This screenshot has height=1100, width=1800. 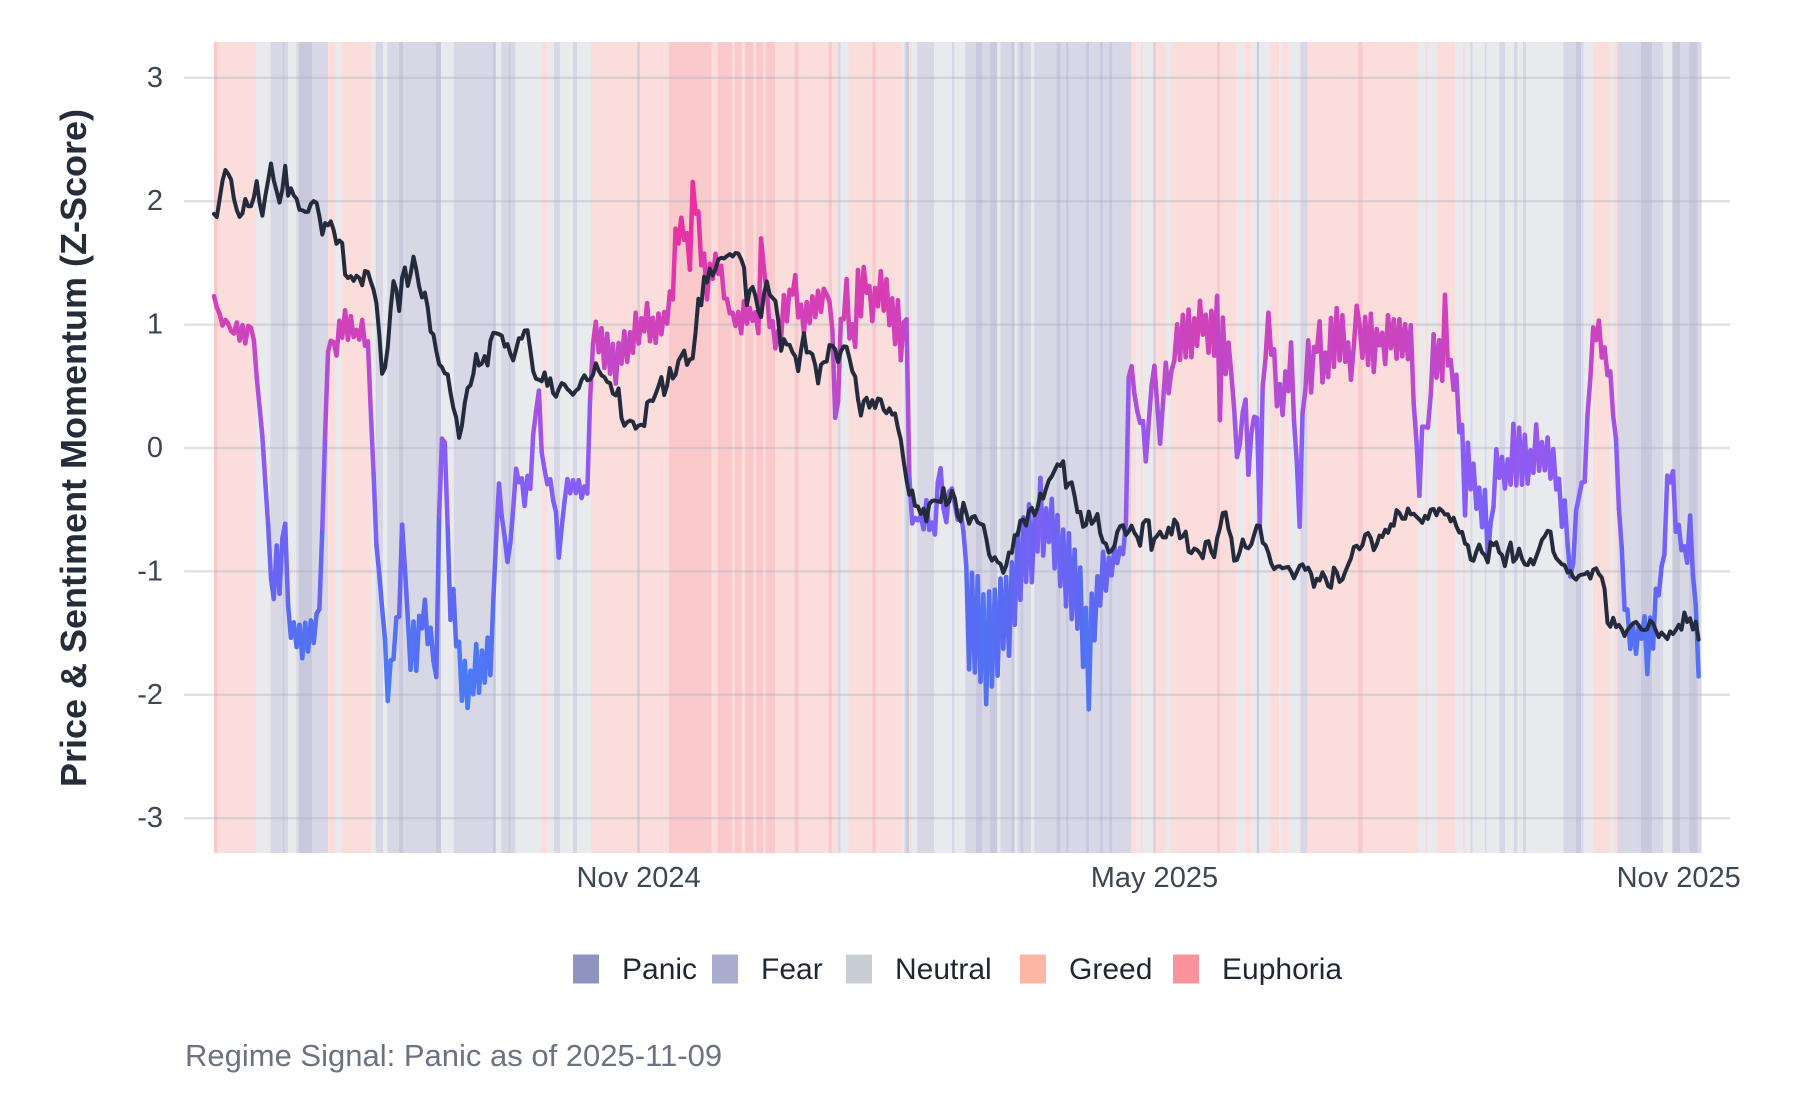 I want to click on svg-text:Price & Sentiment Momentum (Z-: Price & Sentiment Momentum (Z-Score), so click(x=73, y=448).